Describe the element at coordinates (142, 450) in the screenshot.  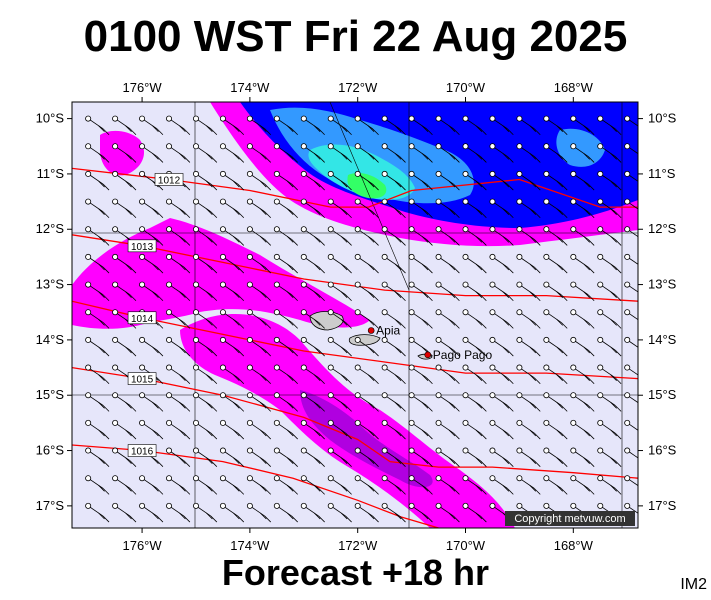
I see `isobar-label-box` at that location.